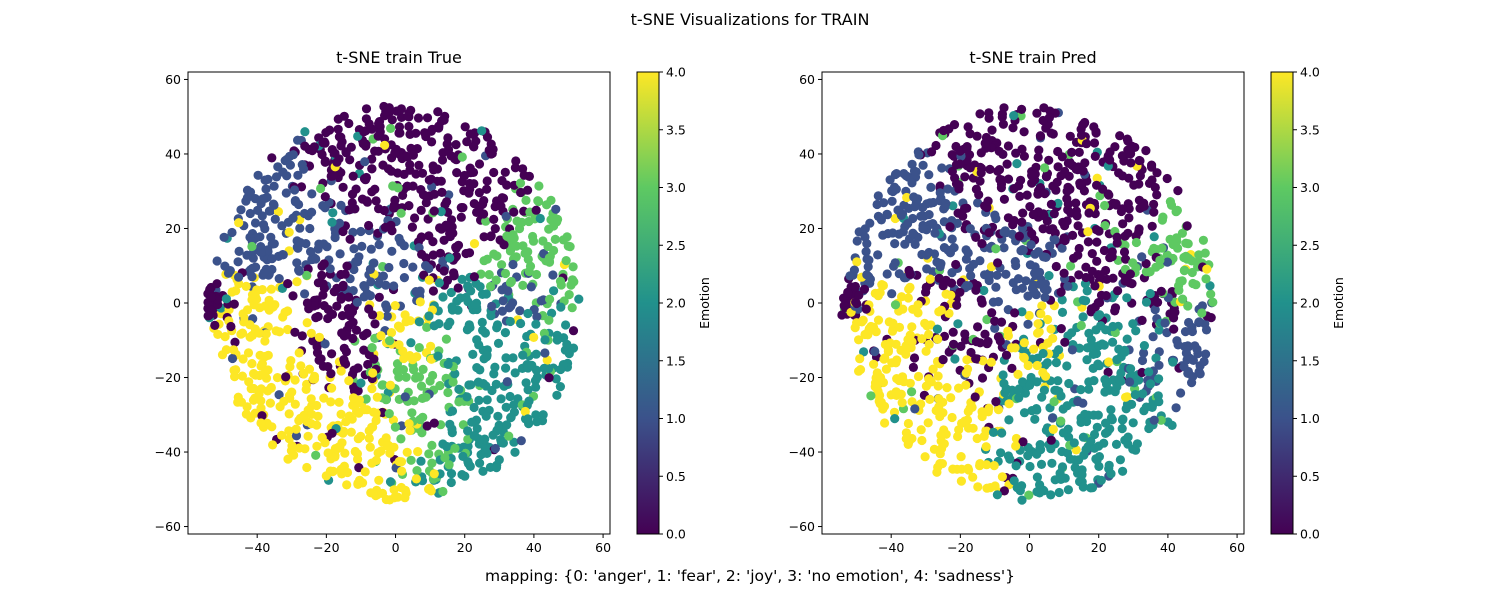 This screenshot has width=1500, height=600. What do you see at coordinates (648, 303) in the screenshot?
I see `colorbar-gradient` at bounding box center [648, 303].